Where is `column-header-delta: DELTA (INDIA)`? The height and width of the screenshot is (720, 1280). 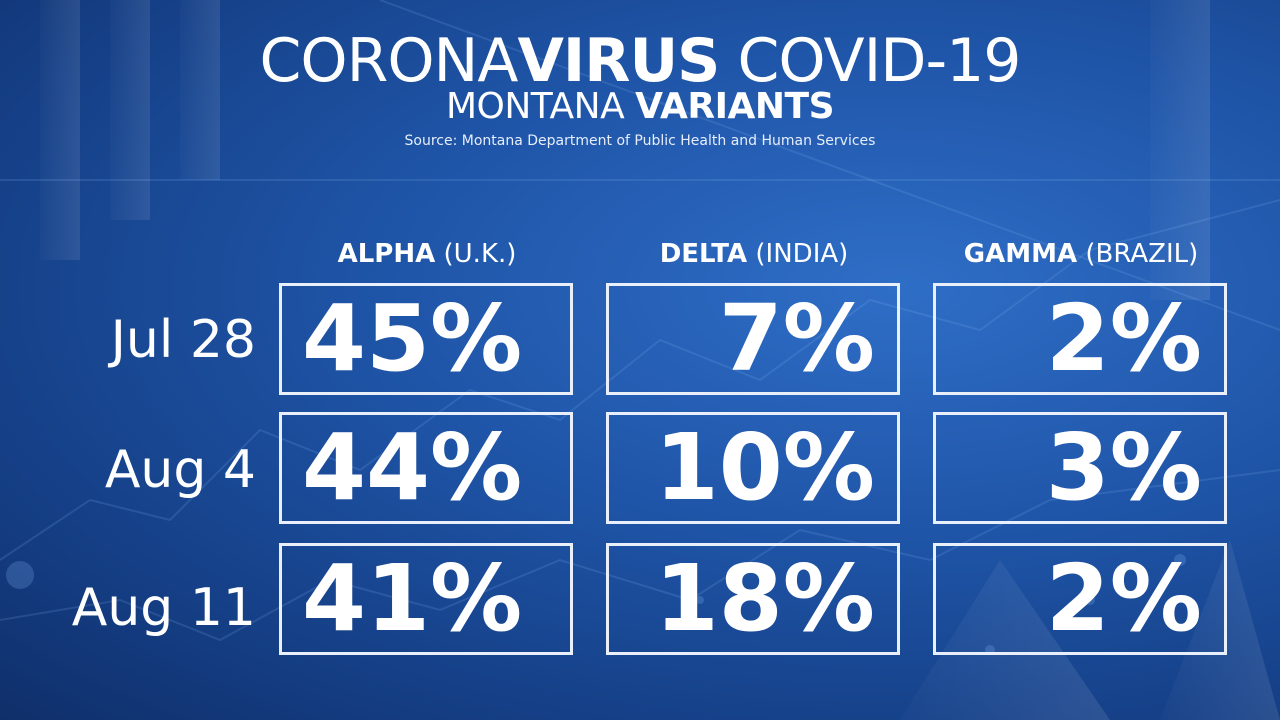
column-header-delta: DELTA (INDIA) is located at coordinates (754, 254).